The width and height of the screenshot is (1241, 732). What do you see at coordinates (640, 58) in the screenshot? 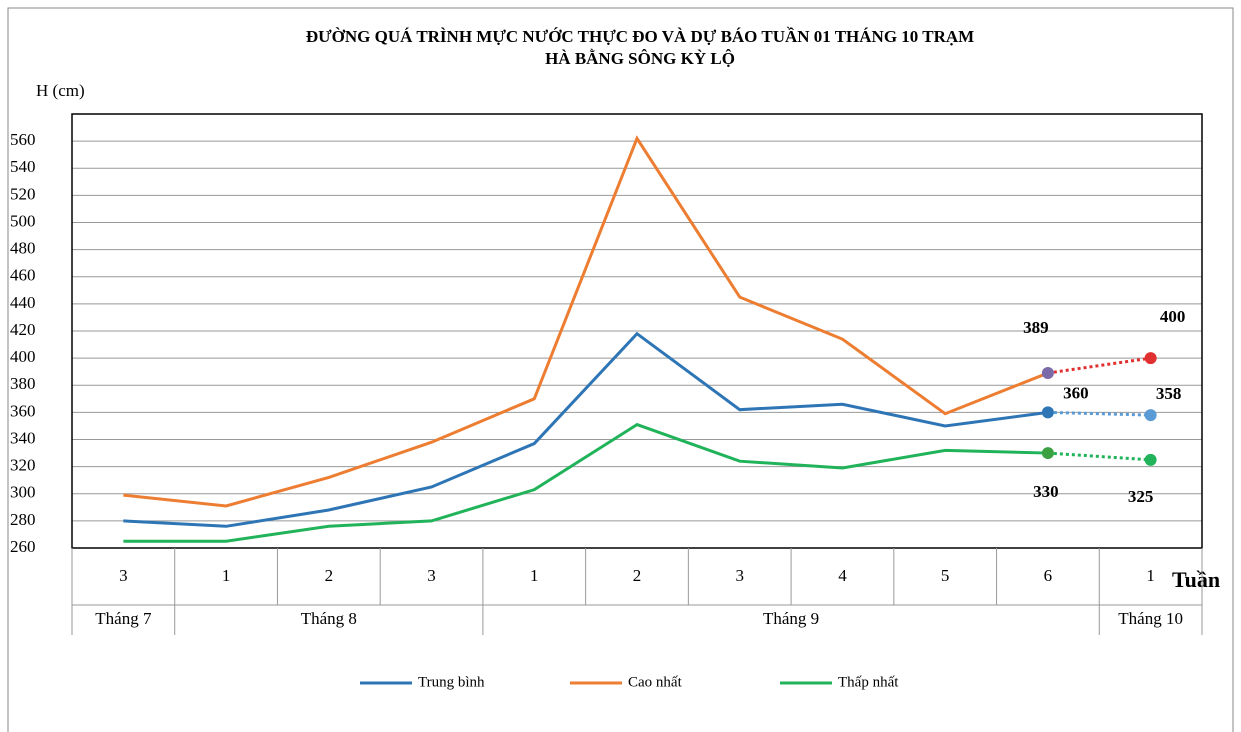
I see `chart-title: HÀ BẰNG SÔNG KỲ LỘ` at bounding box center [640, 58].